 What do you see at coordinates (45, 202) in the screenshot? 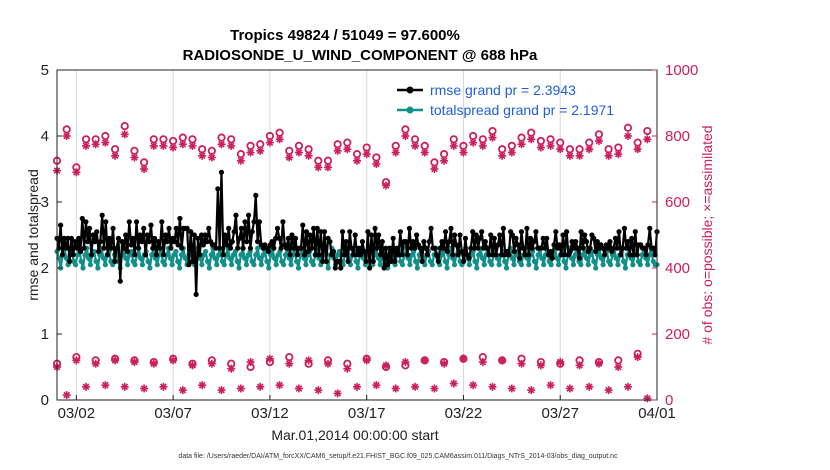
I see `left-tick-label: 3` at bounding box center [45, 202].